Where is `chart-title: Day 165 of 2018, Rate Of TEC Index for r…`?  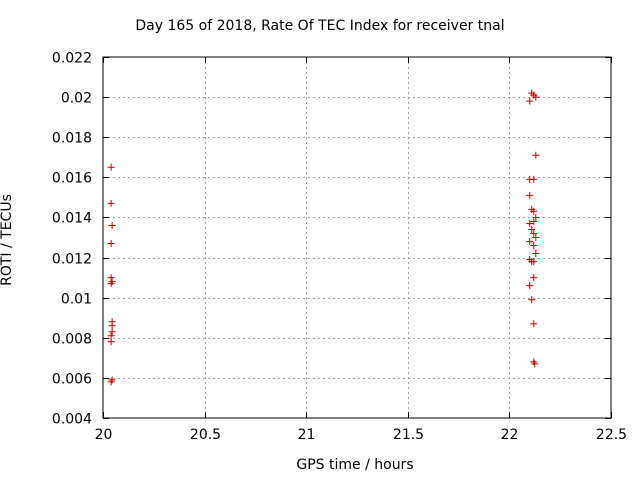 chart-title: Day 165 of 2018, Rate Of TEC Index for r… is located at coordinates (320, 26).